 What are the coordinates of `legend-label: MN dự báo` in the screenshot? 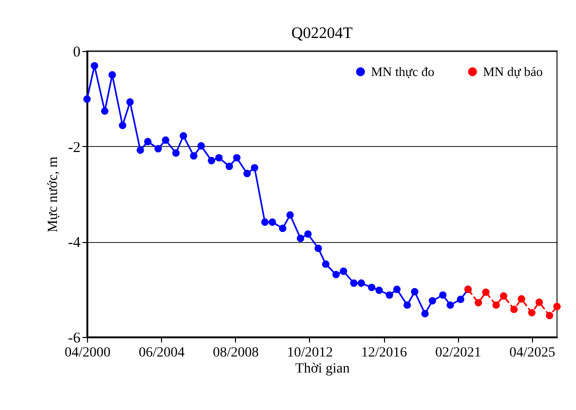 It's located at (513, 71).